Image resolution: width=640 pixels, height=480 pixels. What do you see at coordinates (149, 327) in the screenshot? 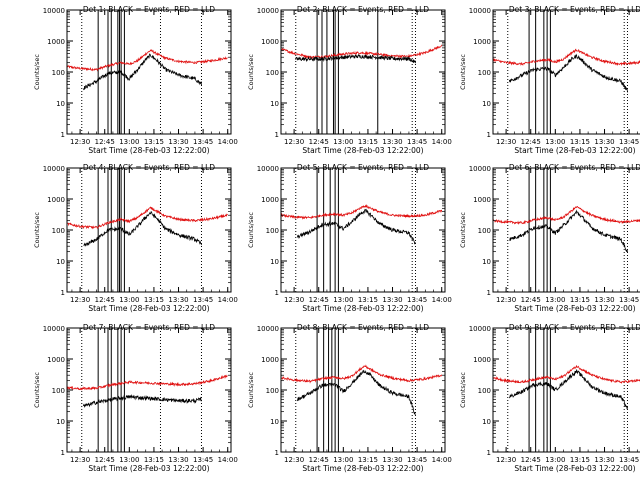
I see `panel-title: Det 7: BLACK = Events, RED = LLD` at bounding box center [149, 327].